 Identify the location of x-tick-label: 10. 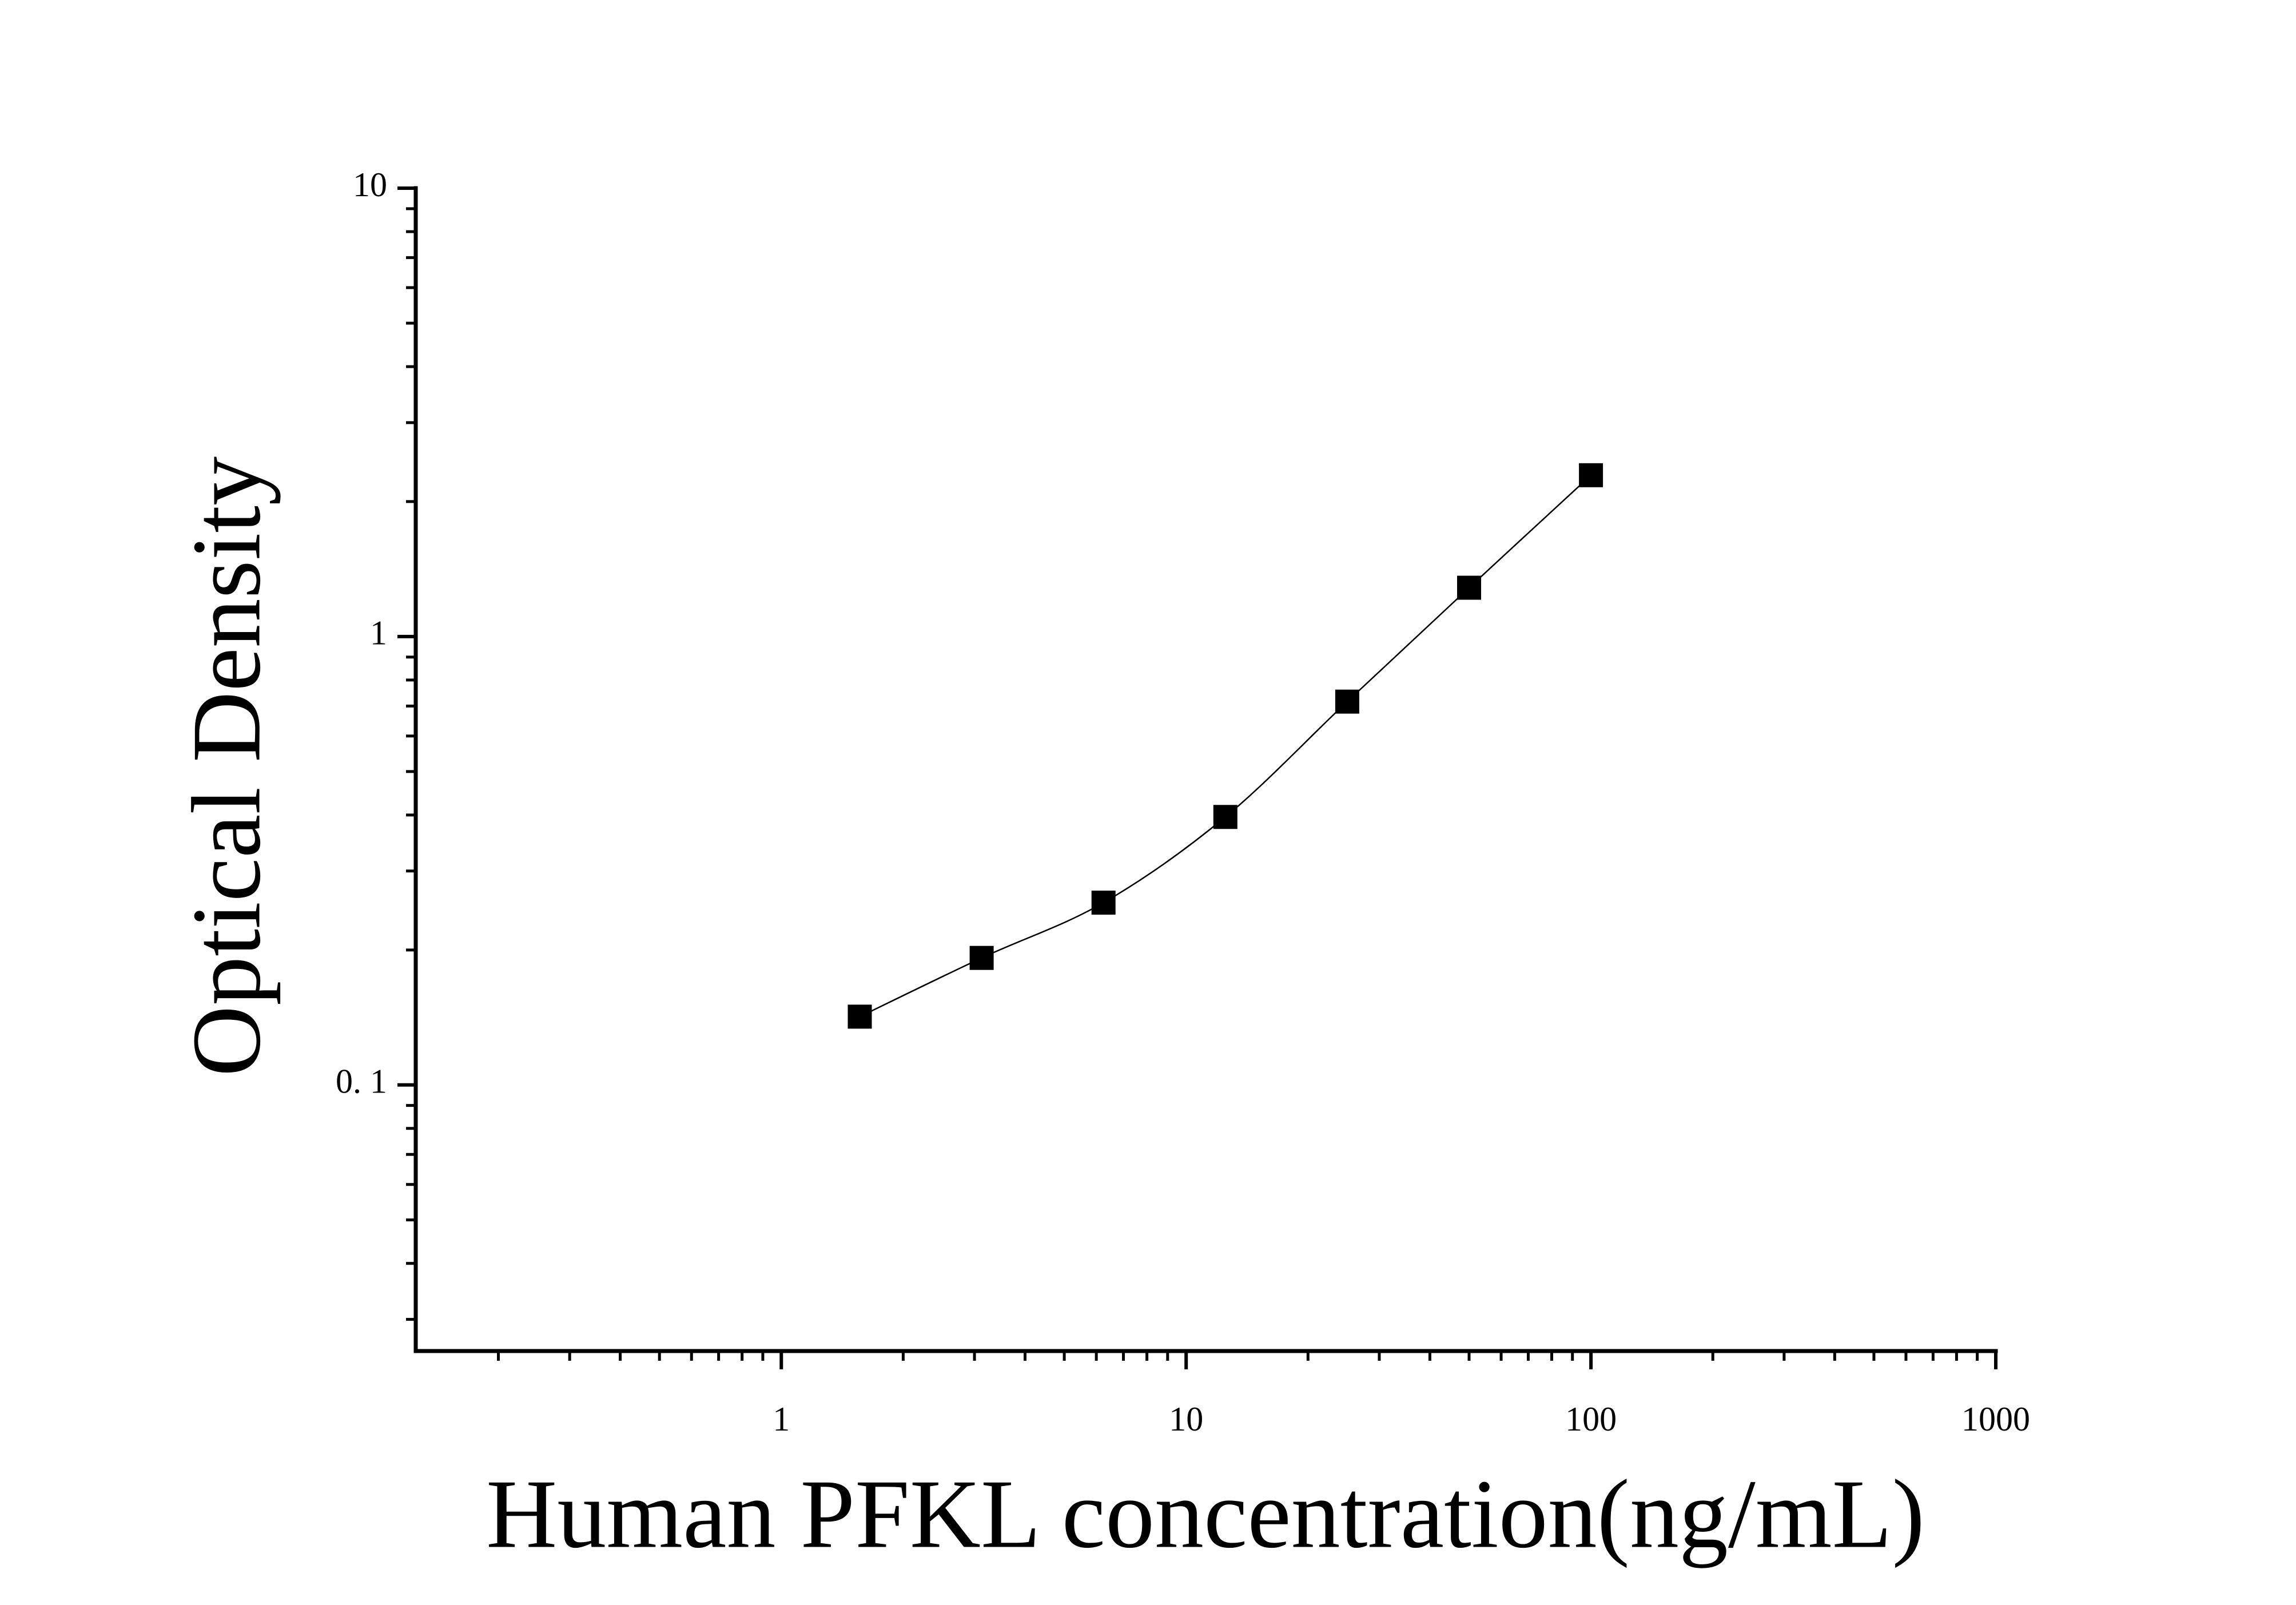
(1186, 1419).